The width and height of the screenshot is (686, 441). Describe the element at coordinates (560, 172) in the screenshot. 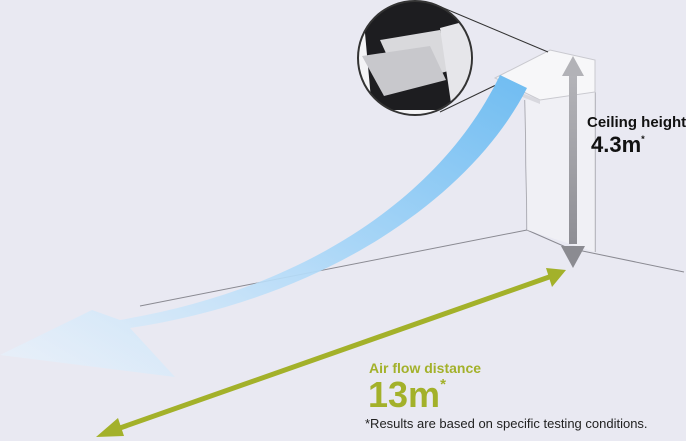

I see `wall-face` at that location.